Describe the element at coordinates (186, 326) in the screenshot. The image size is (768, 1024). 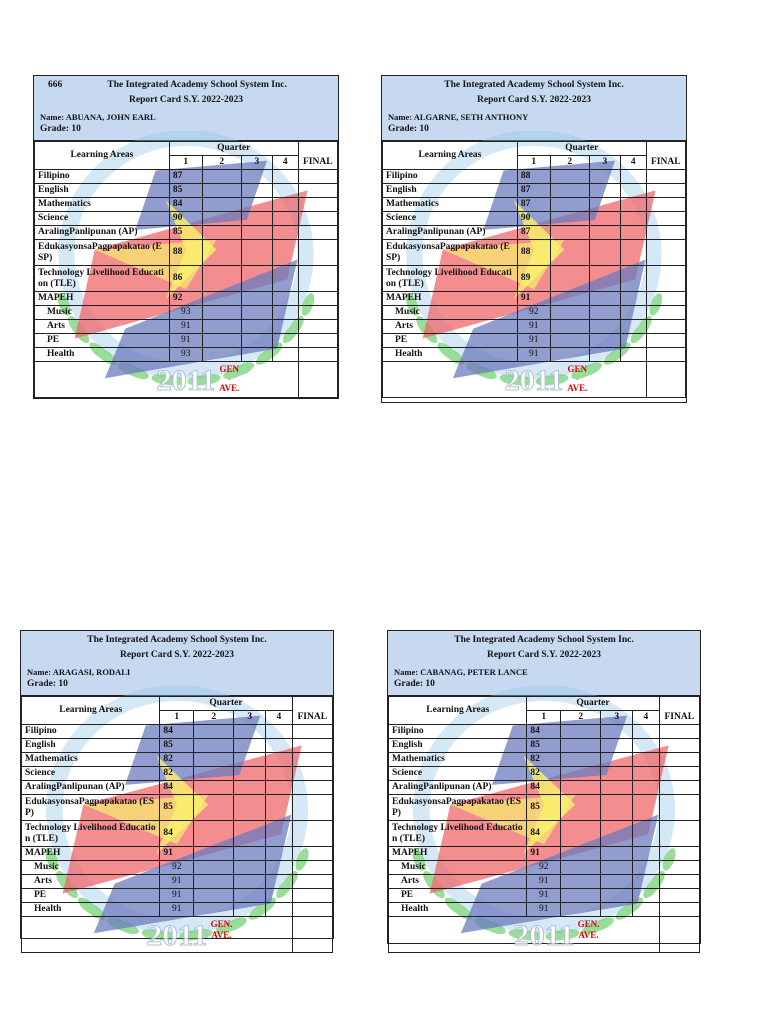
I see `subject-row-arts: Arts 91` at that location.